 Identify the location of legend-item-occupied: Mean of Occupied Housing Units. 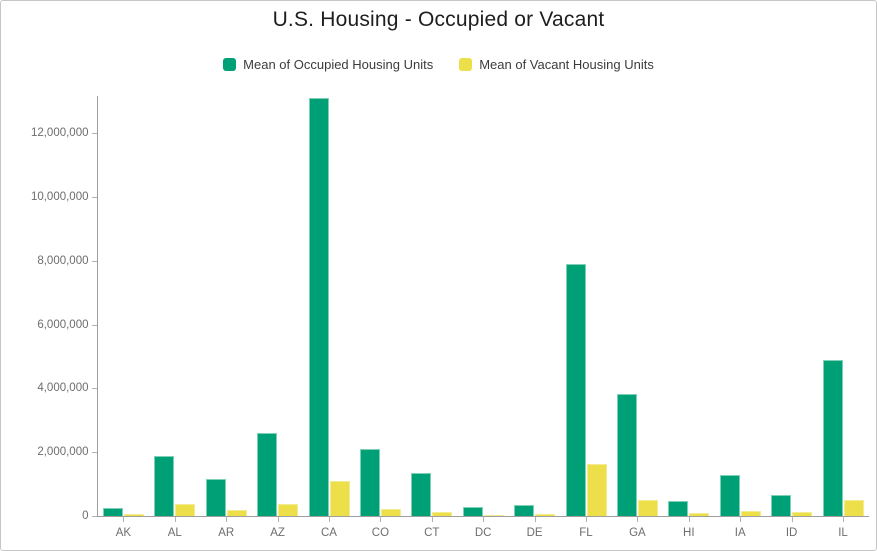
(328, 64).